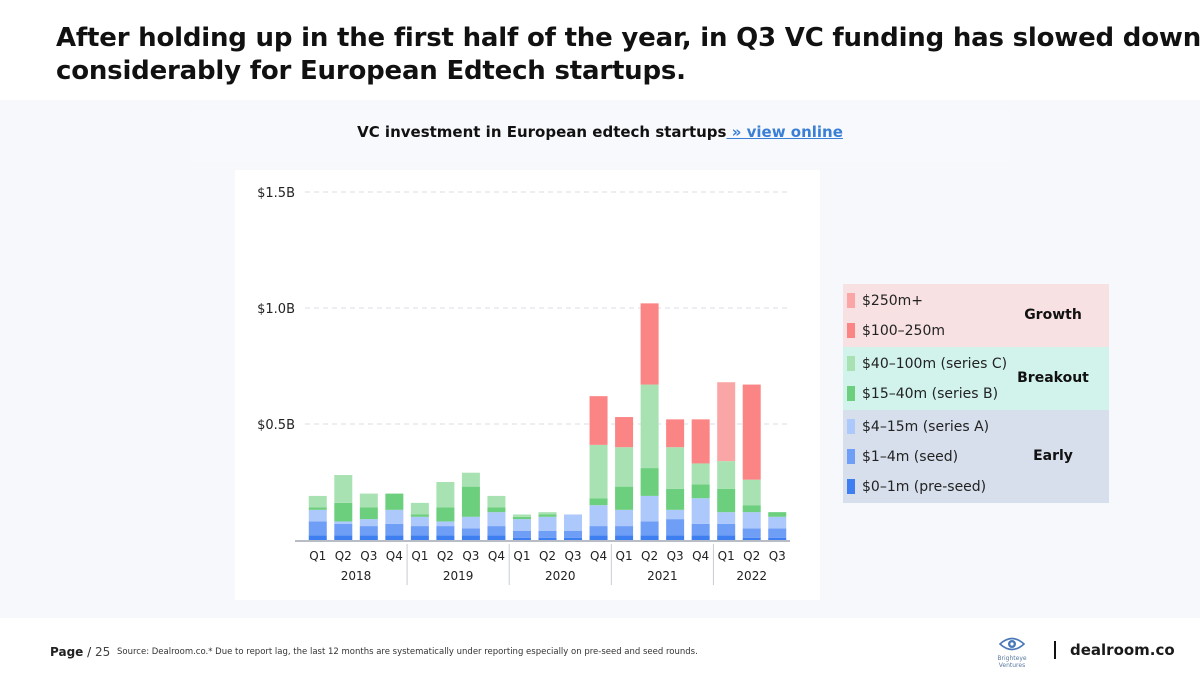 The width and height of the screenshot is (1200, 675). I want to click on chart-header, so click(600, 136).